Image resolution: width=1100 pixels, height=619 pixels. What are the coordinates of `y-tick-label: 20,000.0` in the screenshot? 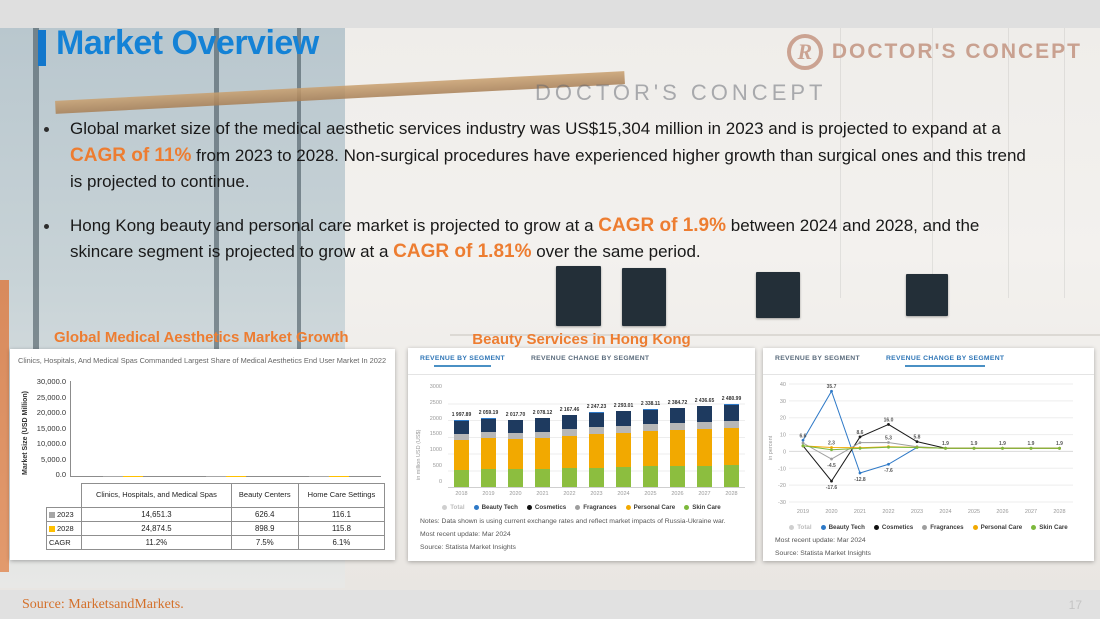 It's located at (51, 412).